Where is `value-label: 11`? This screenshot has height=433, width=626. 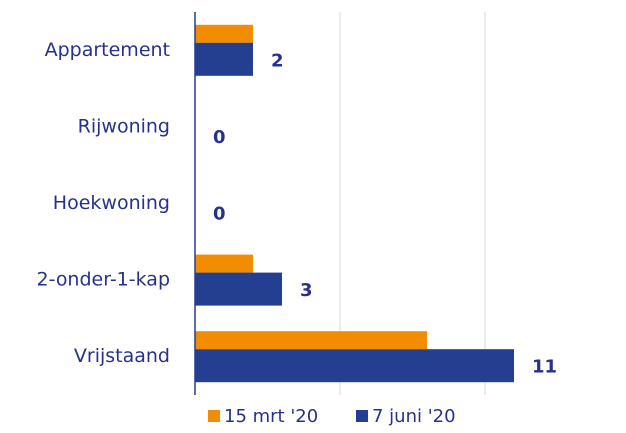 value-label: 11 is located at coordinates (544, 367).